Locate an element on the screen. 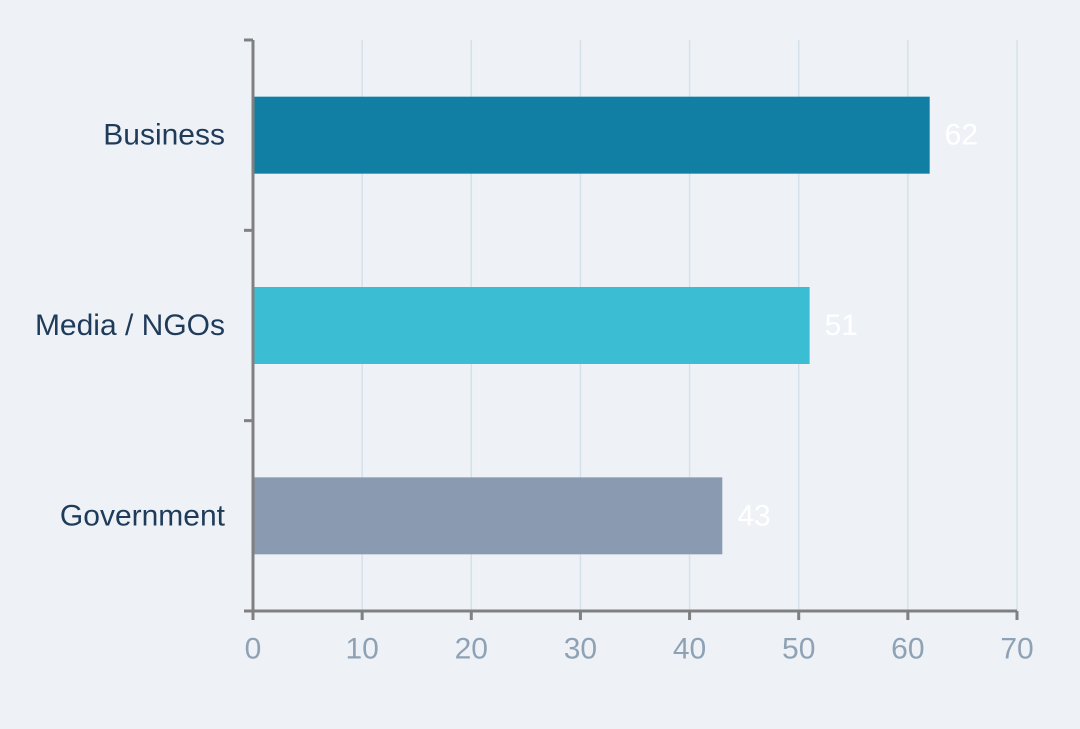 The width and height of the screenshot is (1080, 729). data-label: 62 is located at coordinates (961, 135).